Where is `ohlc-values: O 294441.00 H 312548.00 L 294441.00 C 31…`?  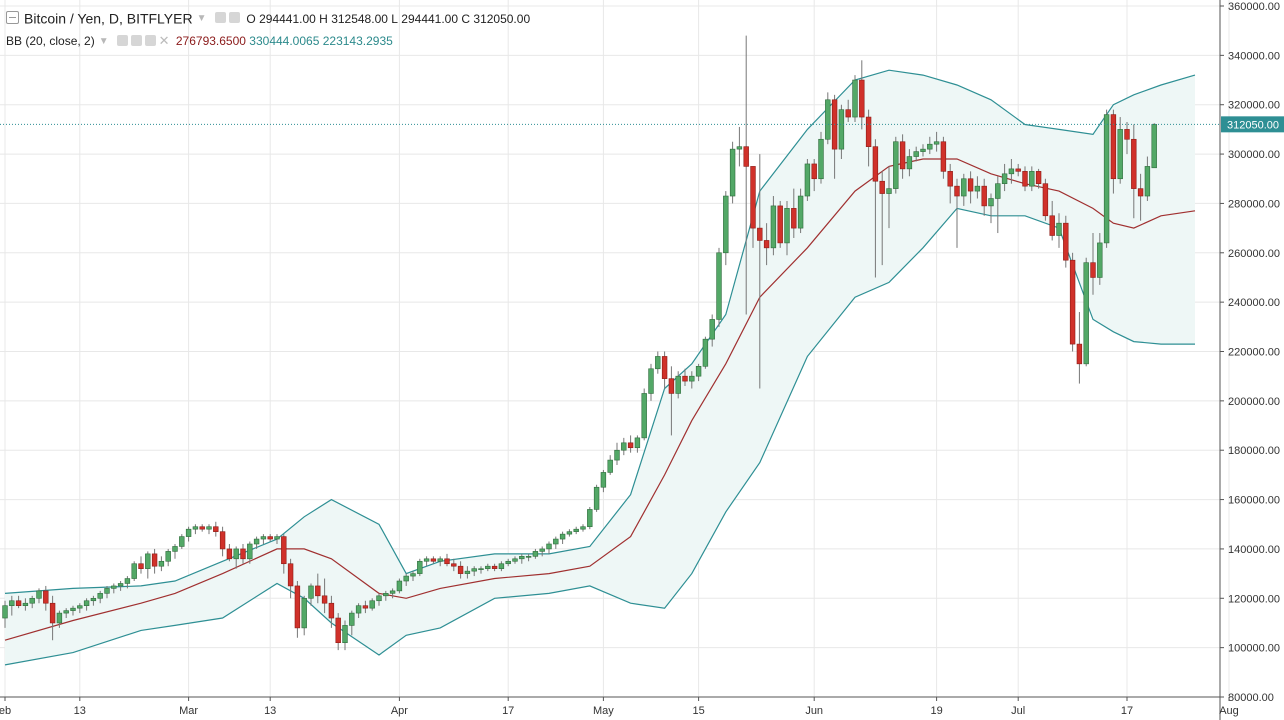 ohlc-values: O 294441.00 H 312548.00 L 294441.00 C 31… is located at coordinates (388, 18).